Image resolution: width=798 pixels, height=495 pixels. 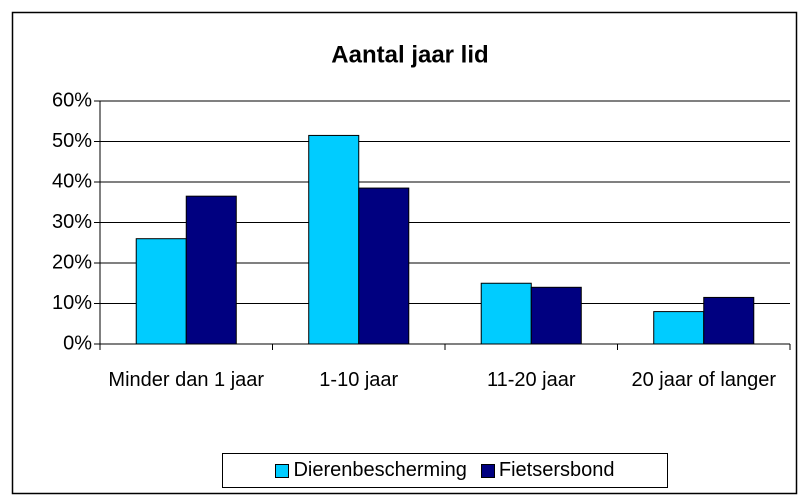 What do you see at coordinates (359, 380) in the screenshot?
I see `x-tick-label: 1-10 jaar` at bounding box center [359, 380].